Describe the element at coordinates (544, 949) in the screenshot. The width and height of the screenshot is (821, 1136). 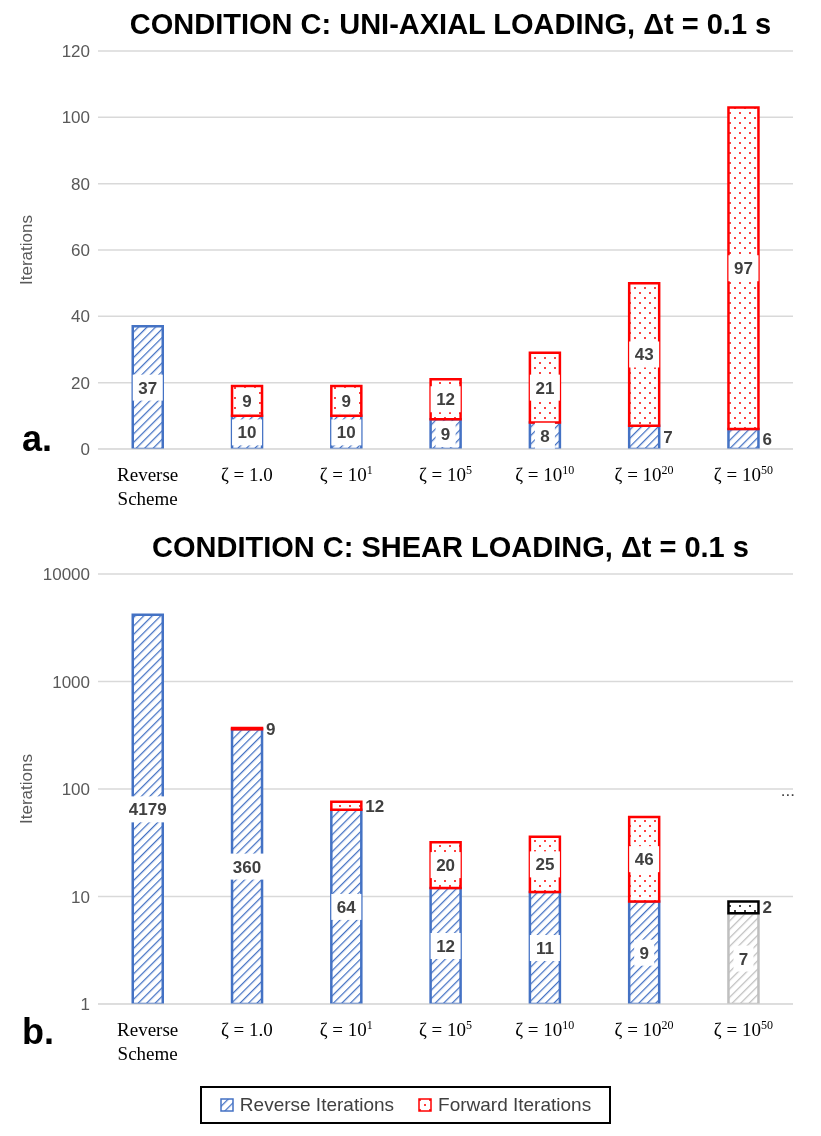
I see `data-label: 11` at that location.